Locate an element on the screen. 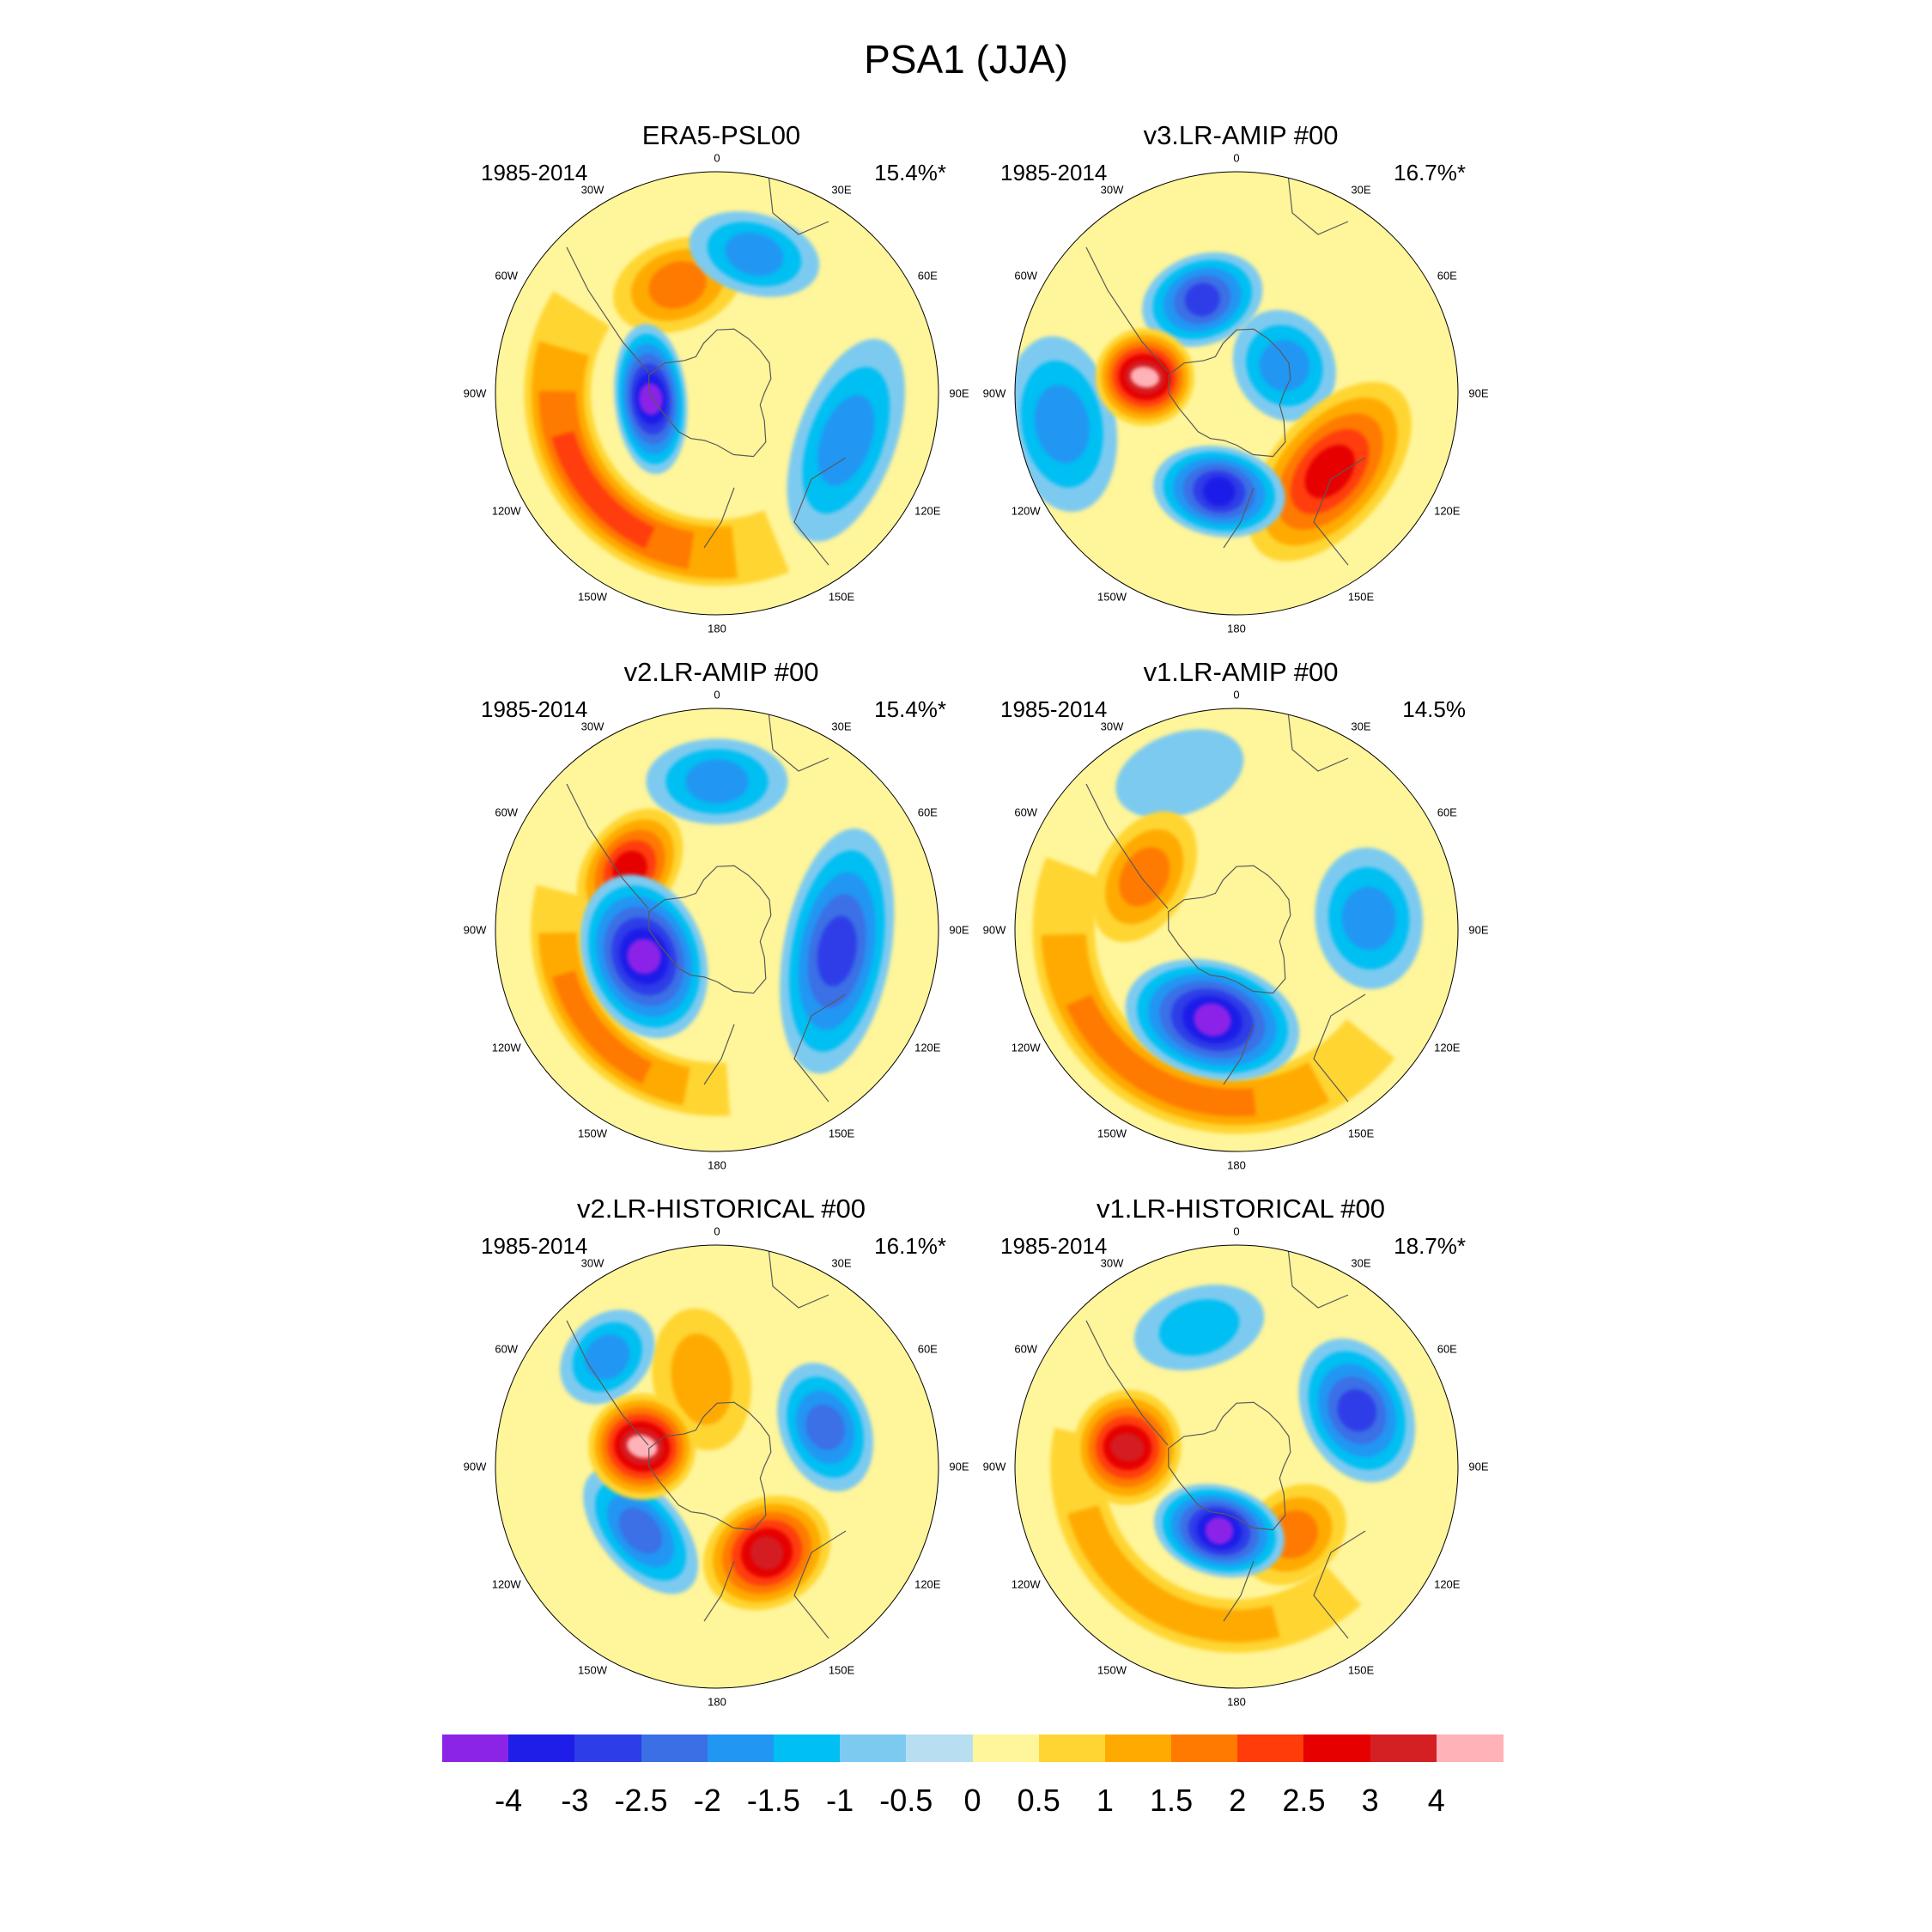 The width and height of the screenshot is (1932, 1932). colorbar-tick-label: 4 is located at coordinates (1436, 1800).